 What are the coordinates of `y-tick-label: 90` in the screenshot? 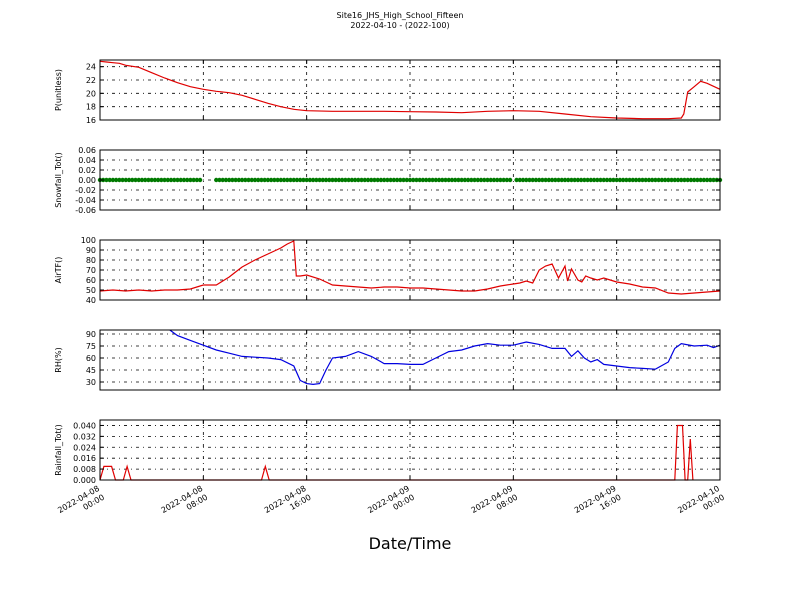 It's located at (91, 250).